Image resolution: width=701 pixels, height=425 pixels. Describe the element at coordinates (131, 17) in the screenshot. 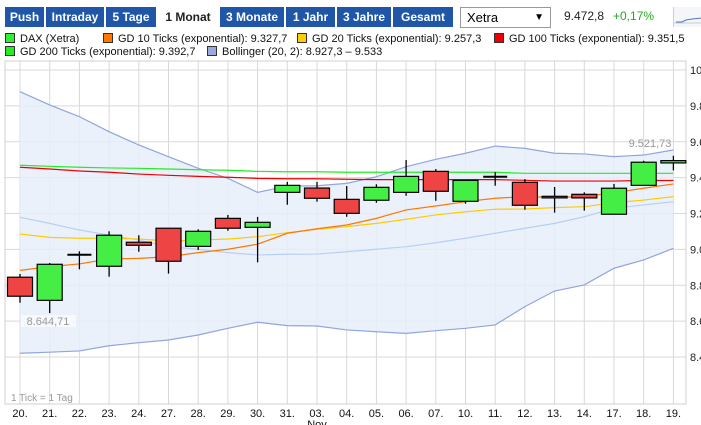

I see `range-5-tage-button: 5 Tage` at that location.